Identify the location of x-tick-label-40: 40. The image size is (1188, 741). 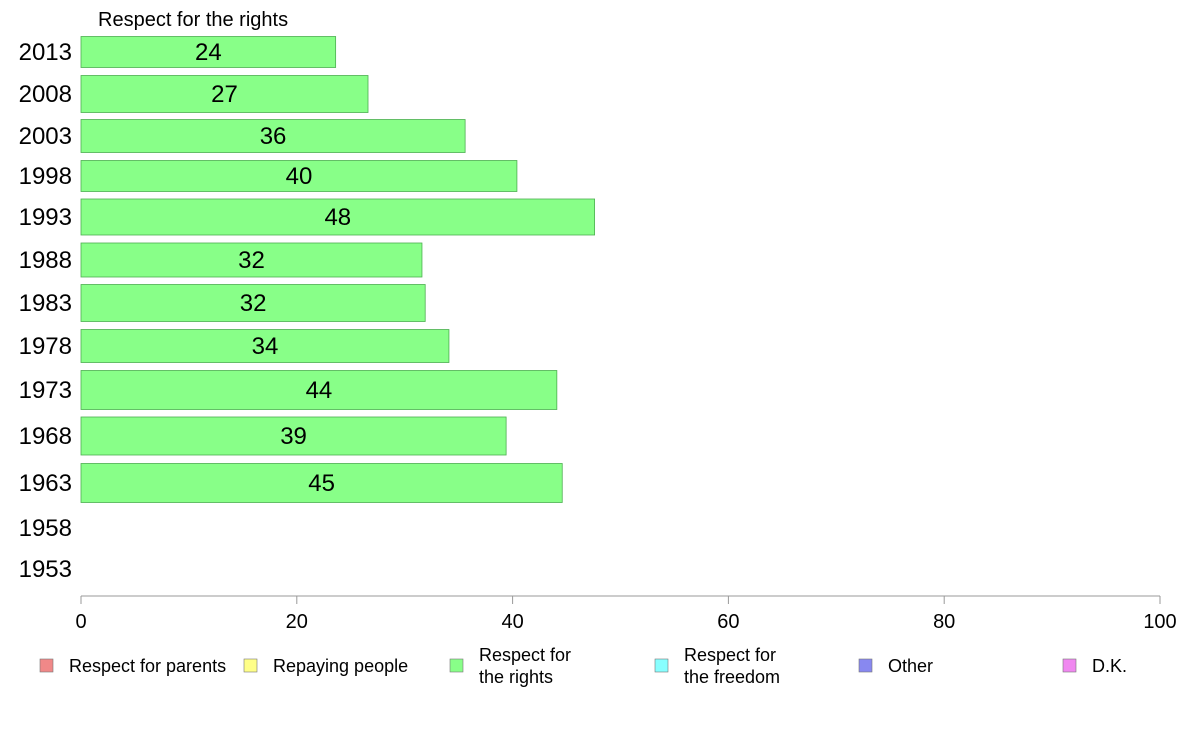
(512, 622).